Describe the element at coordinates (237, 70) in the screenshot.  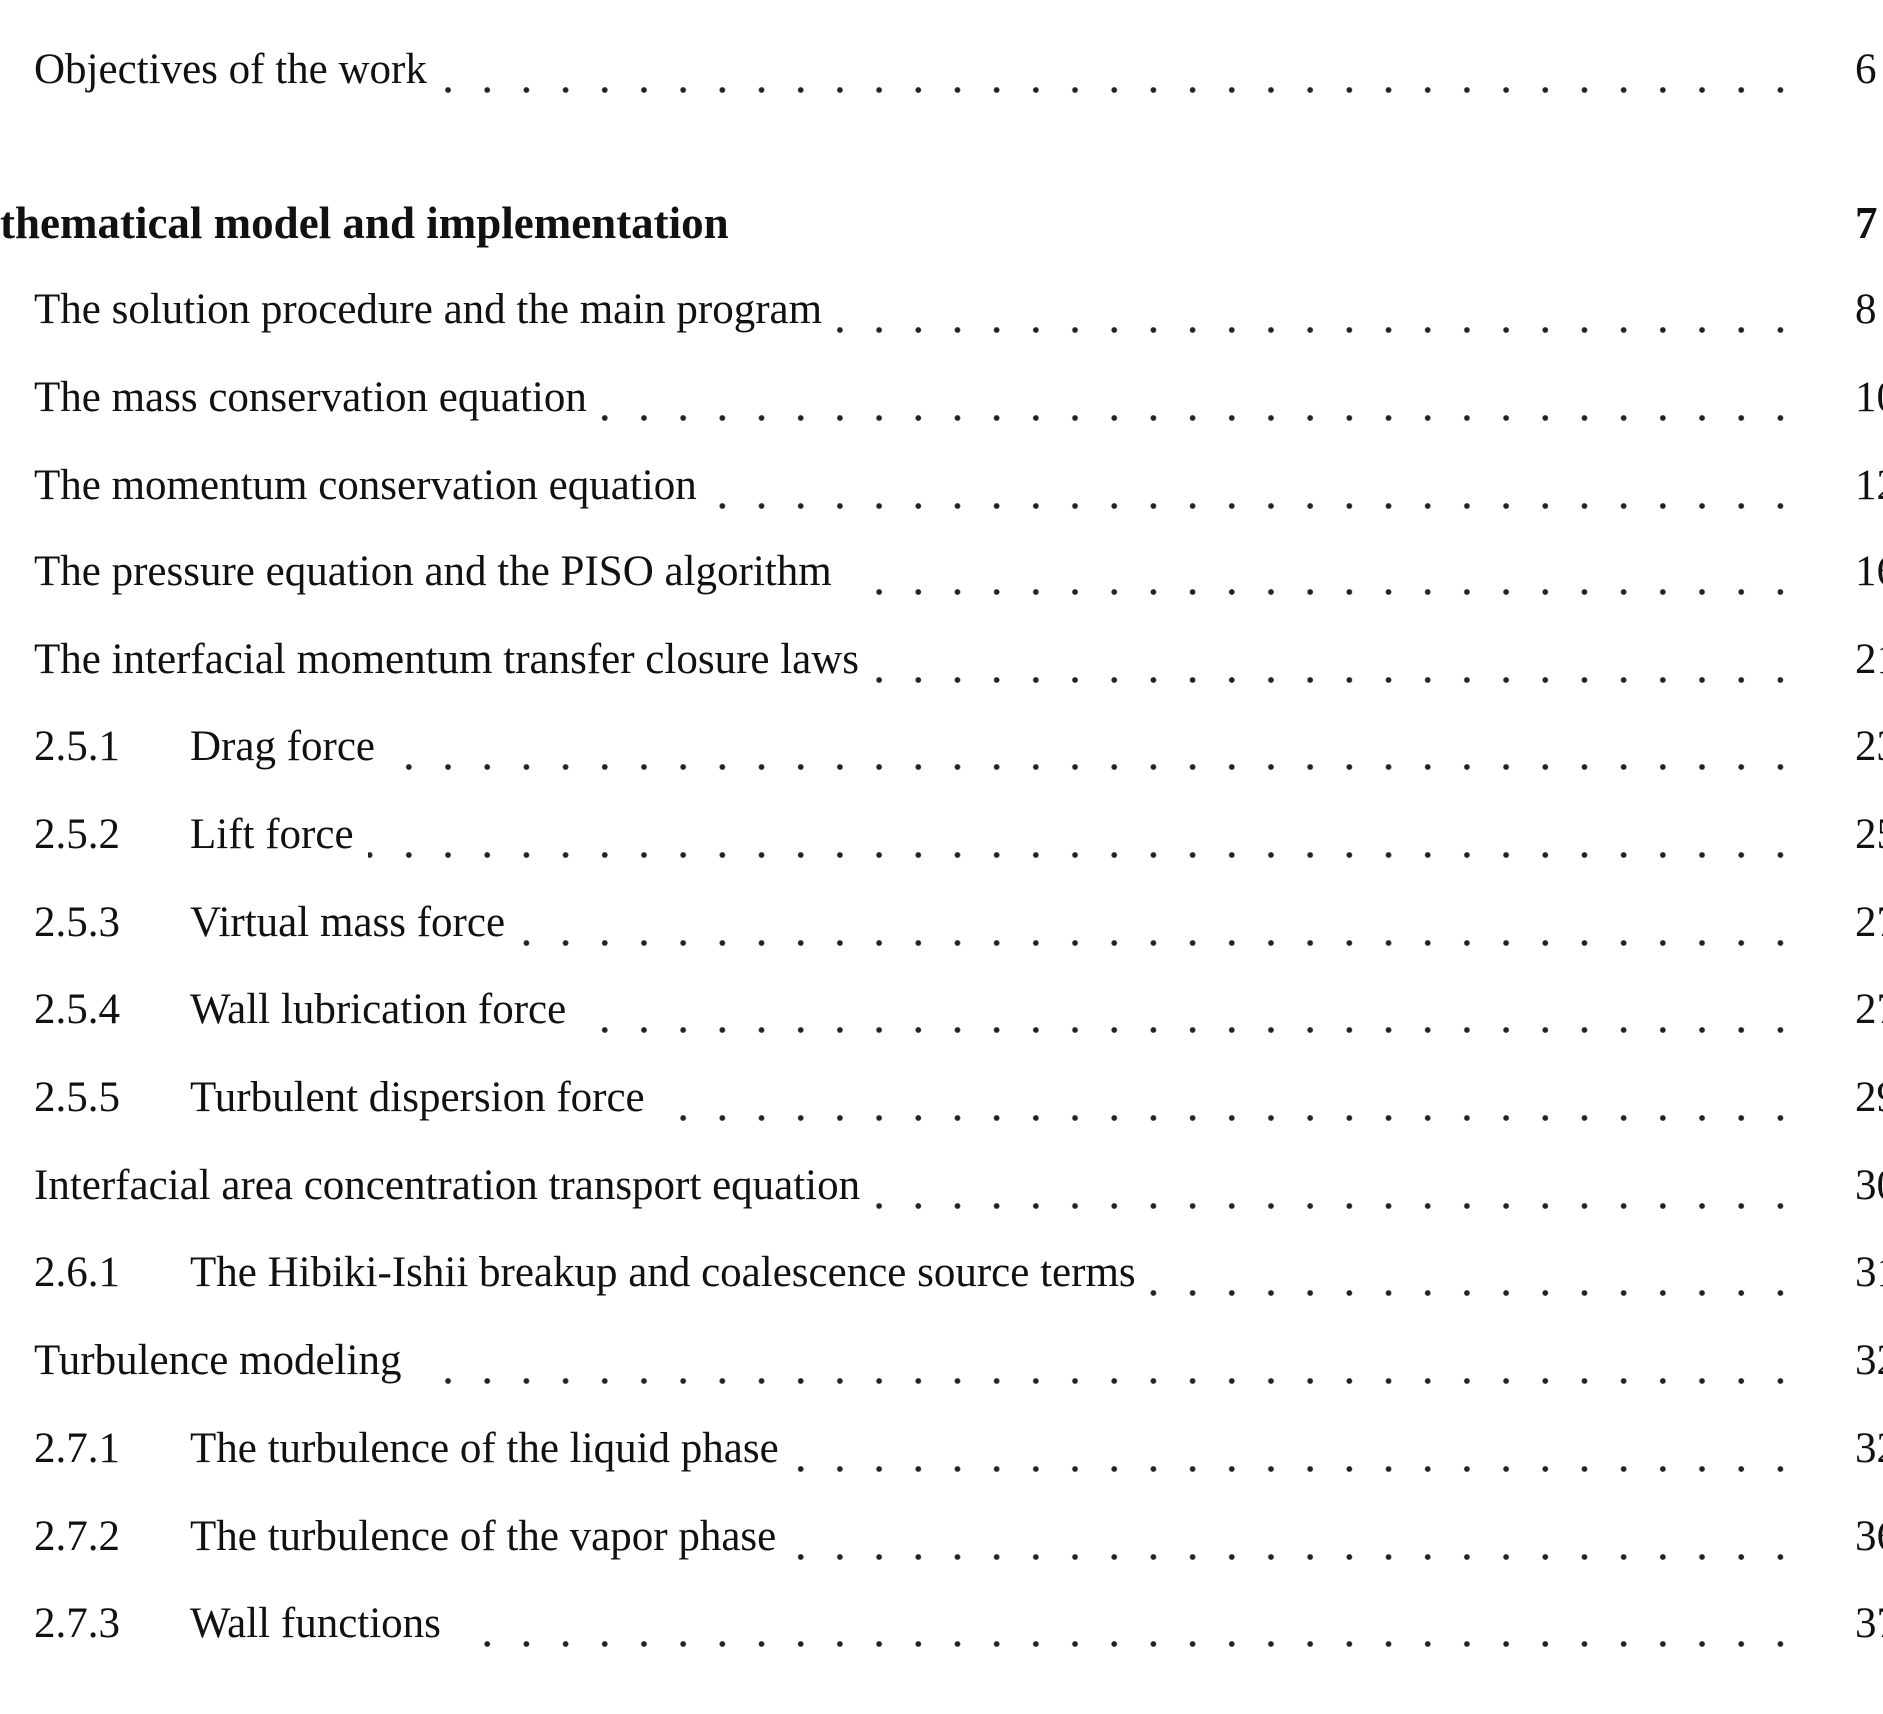
I see `entry-title: Objectives of the work` at that location.